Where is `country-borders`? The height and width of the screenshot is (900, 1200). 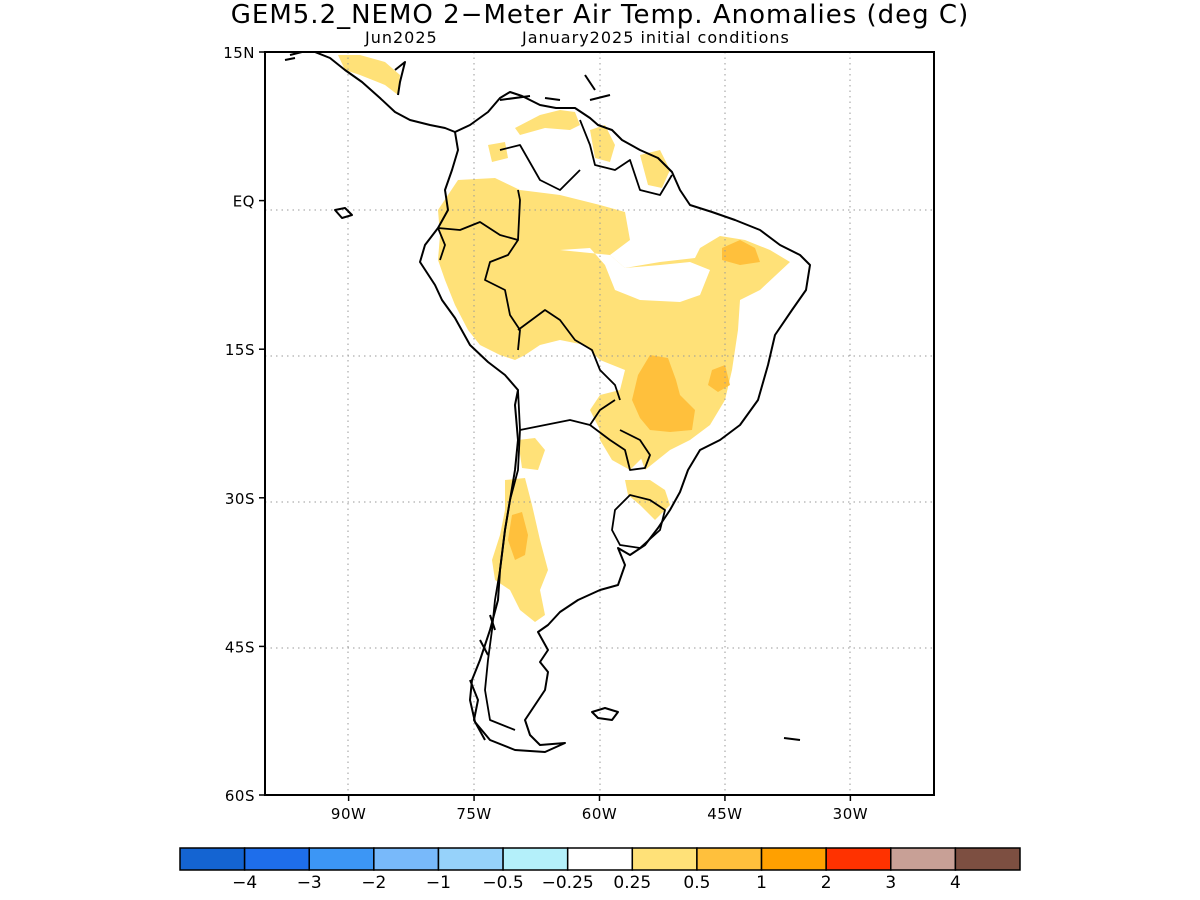 country-borders is located at coordinates (555, 425).